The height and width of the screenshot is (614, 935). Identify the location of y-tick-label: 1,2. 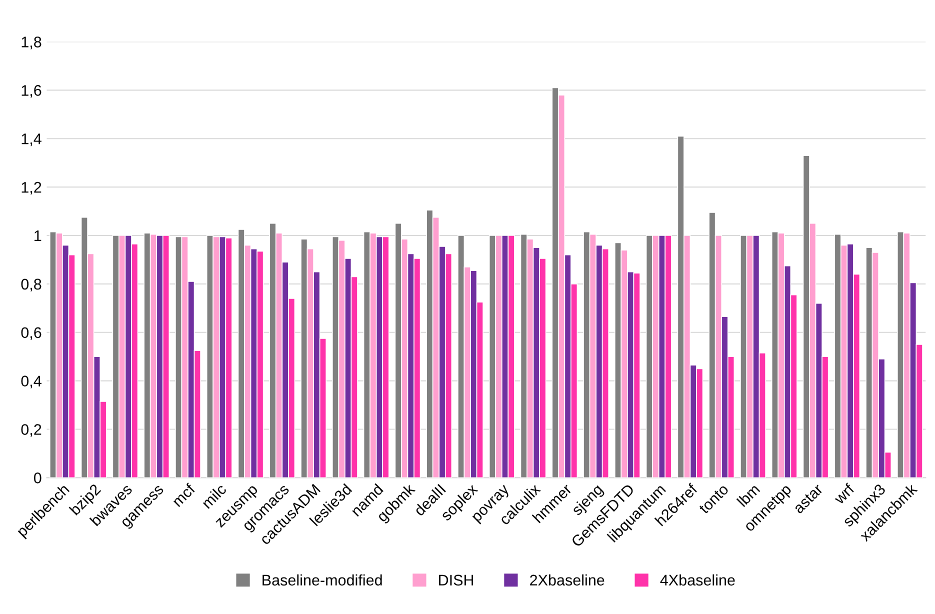
(32, 188).